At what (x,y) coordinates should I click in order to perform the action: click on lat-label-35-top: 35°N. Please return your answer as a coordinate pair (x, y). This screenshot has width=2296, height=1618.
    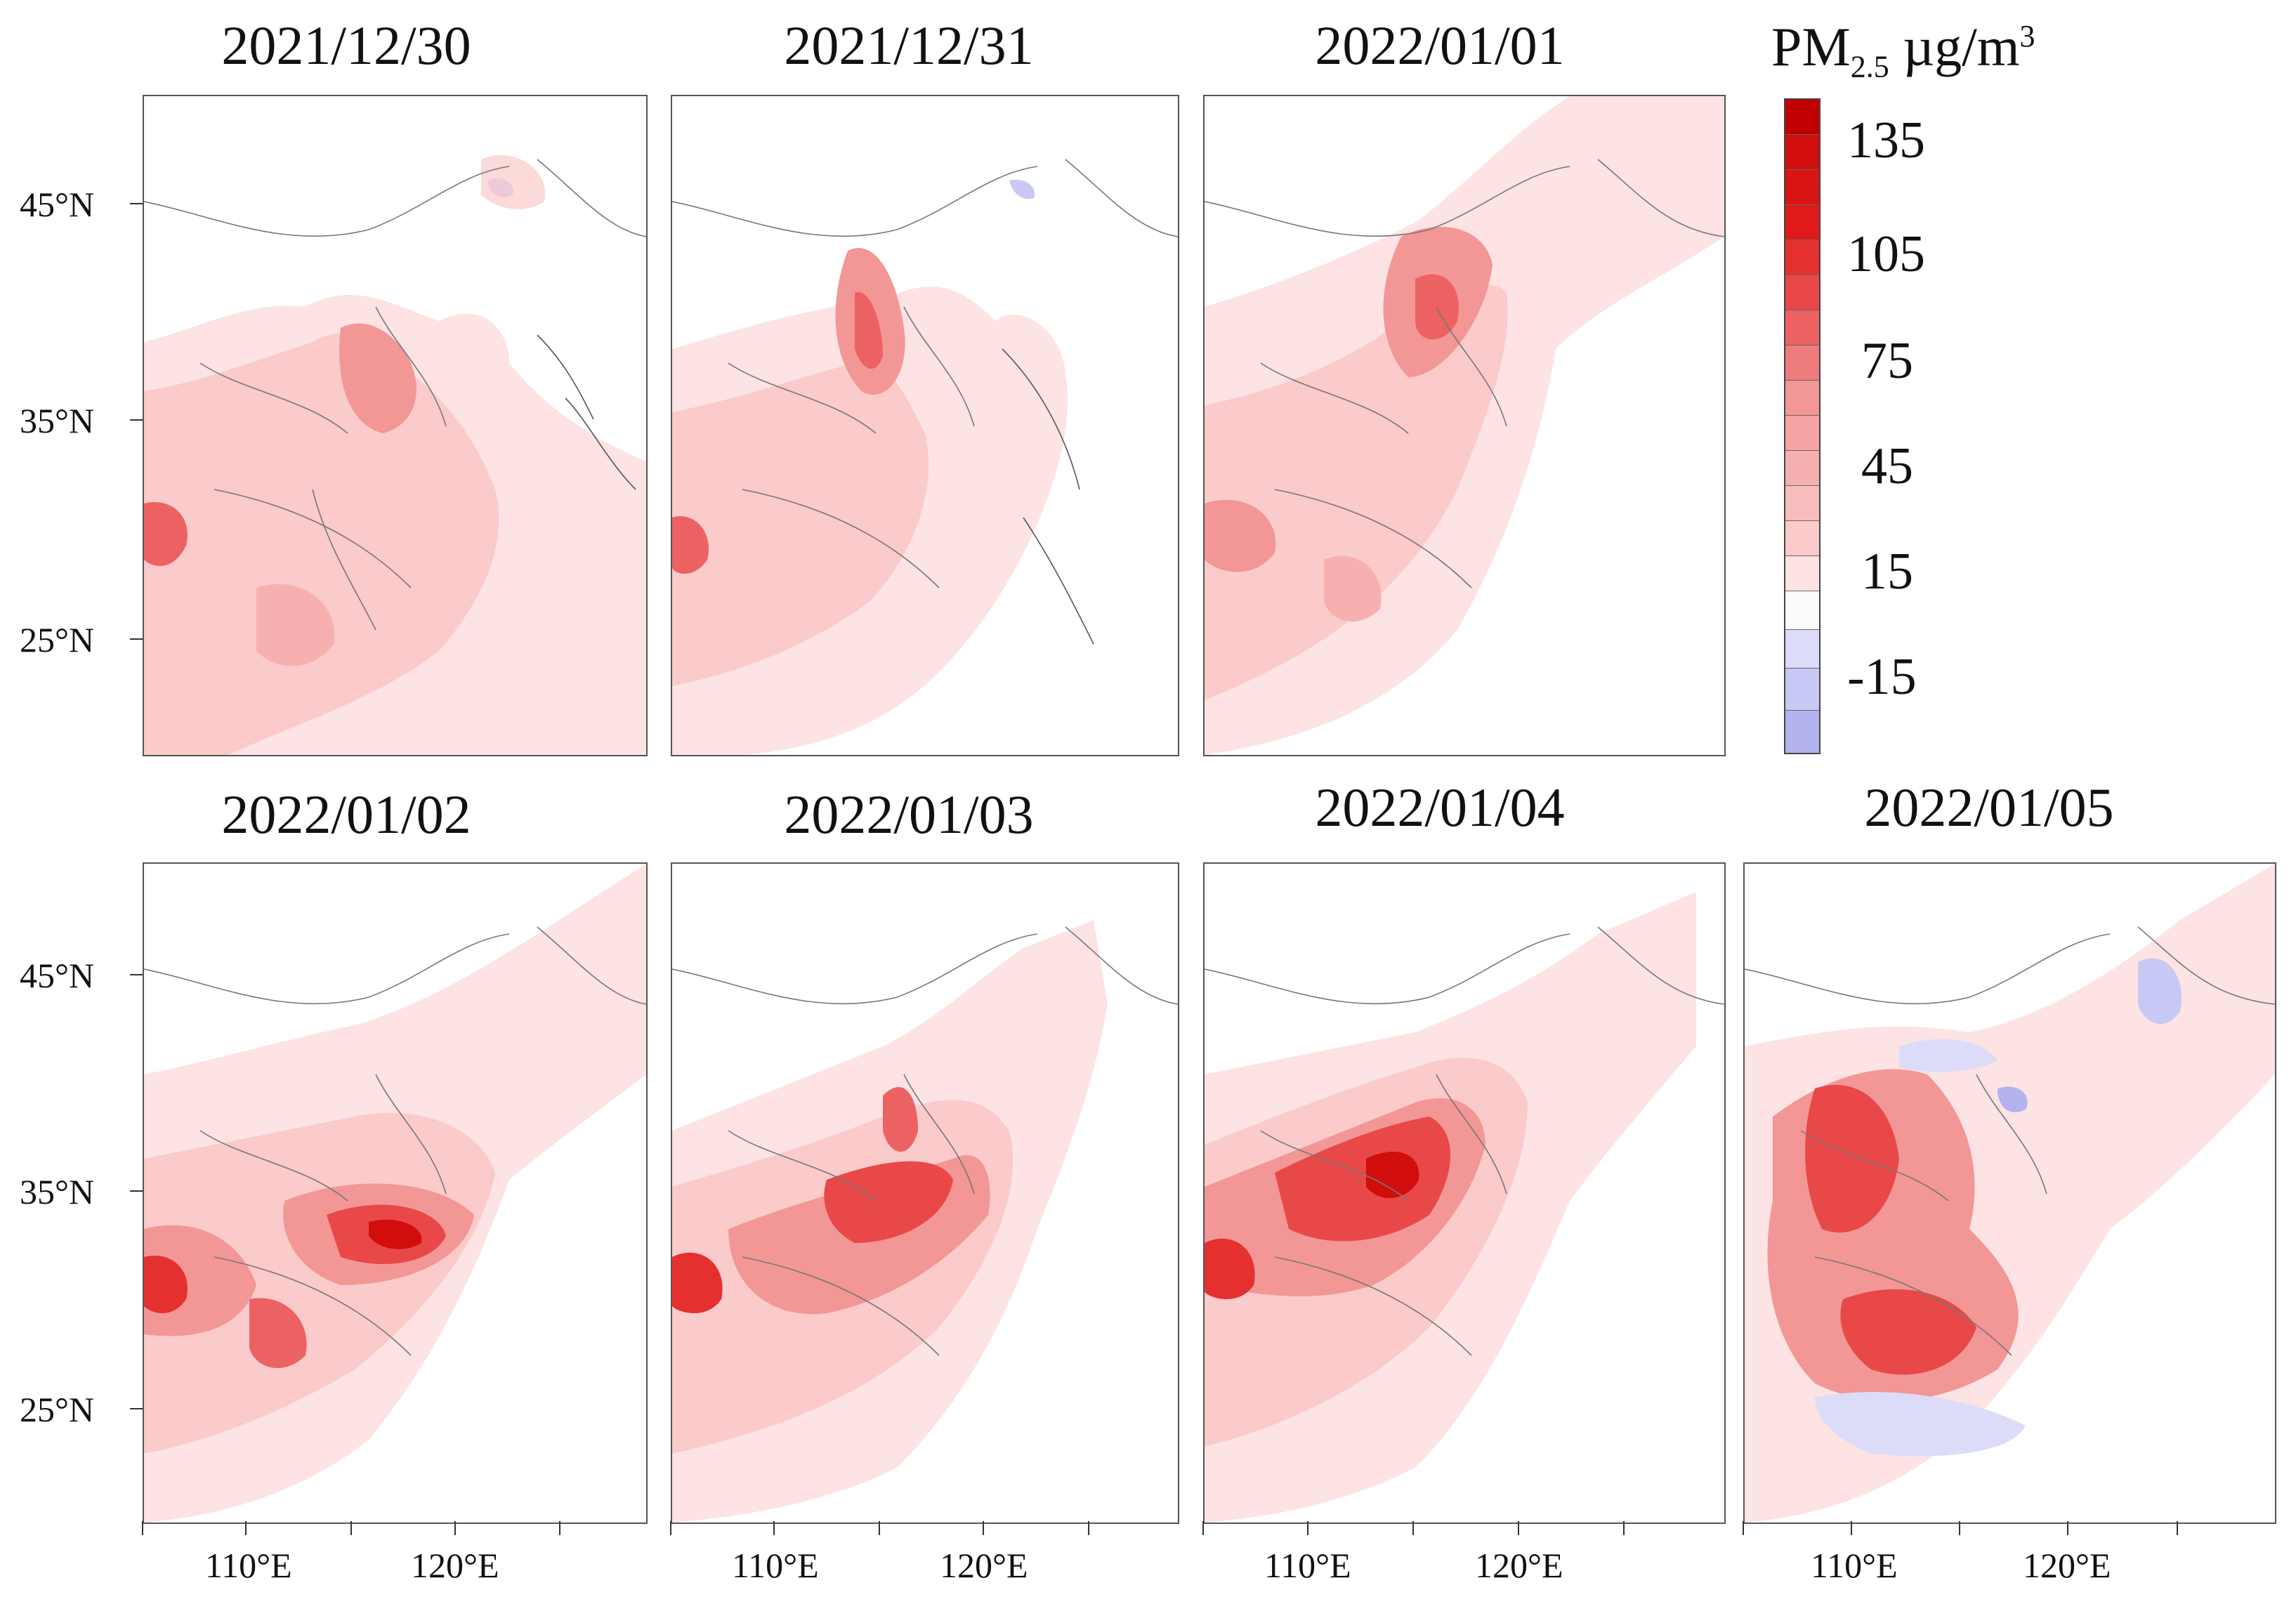
    Looking at the image, I should click on (57, 420).